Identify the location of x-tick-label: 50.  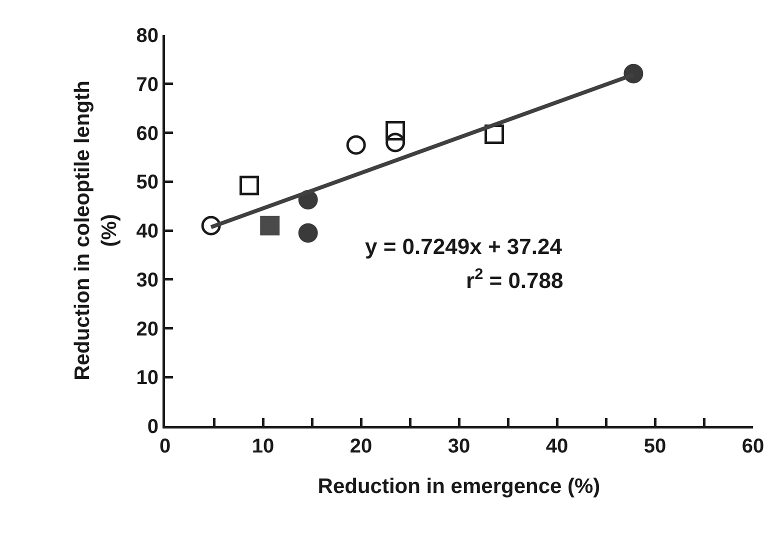
(655, 447).